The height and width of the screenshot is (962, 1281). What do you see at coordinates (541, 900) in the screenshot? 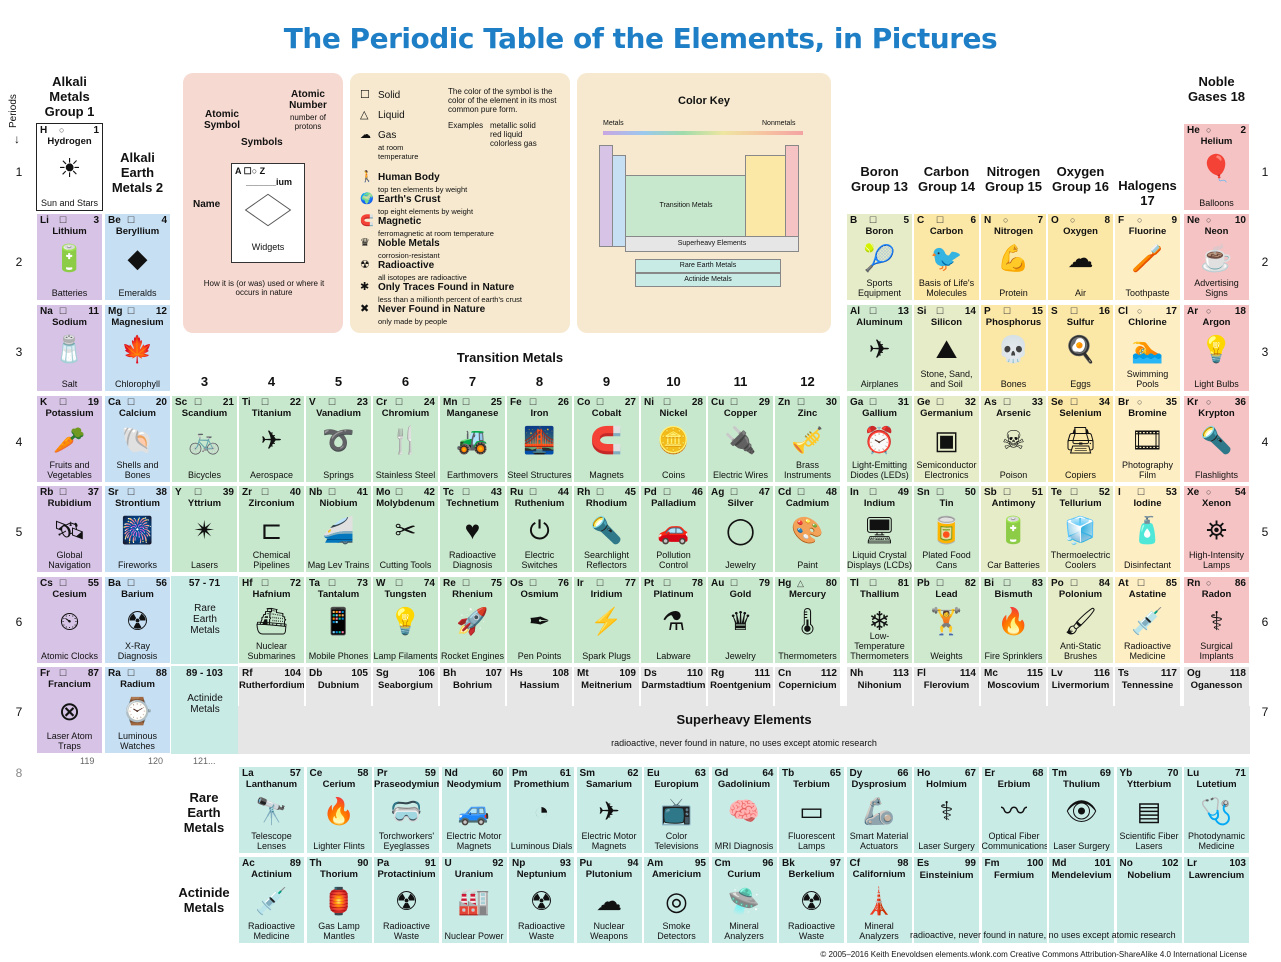
I see `actinide-np: Np 93 Neptunium ☢ Radioactive Waste` at bounding box center [541, 900].